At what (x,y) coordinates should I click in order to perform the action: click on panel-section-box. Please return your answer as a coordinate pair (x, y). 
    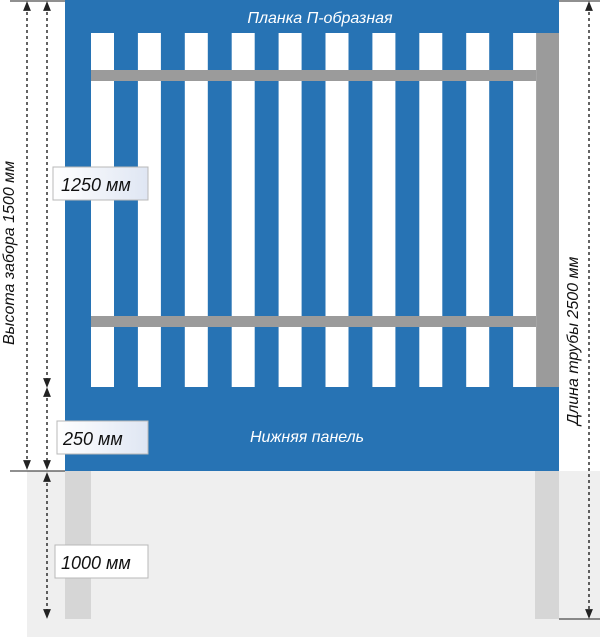
    Looking at the image, I should click on (102, 437).